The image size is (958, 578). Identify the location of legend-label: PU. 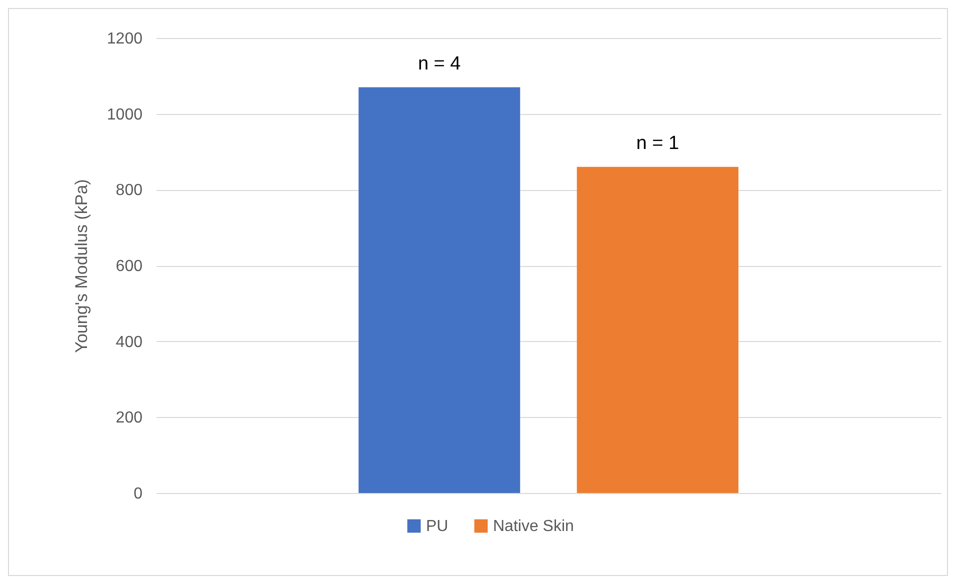
(437, 526).